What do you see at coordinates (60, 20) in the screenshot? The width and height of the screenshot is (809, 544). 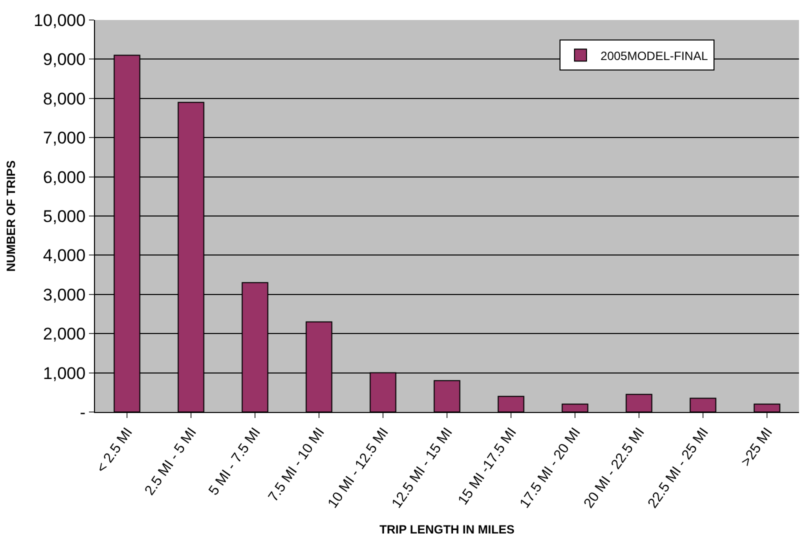 I see `y-tick-label: 10,000` at bounding box center [60, 20].